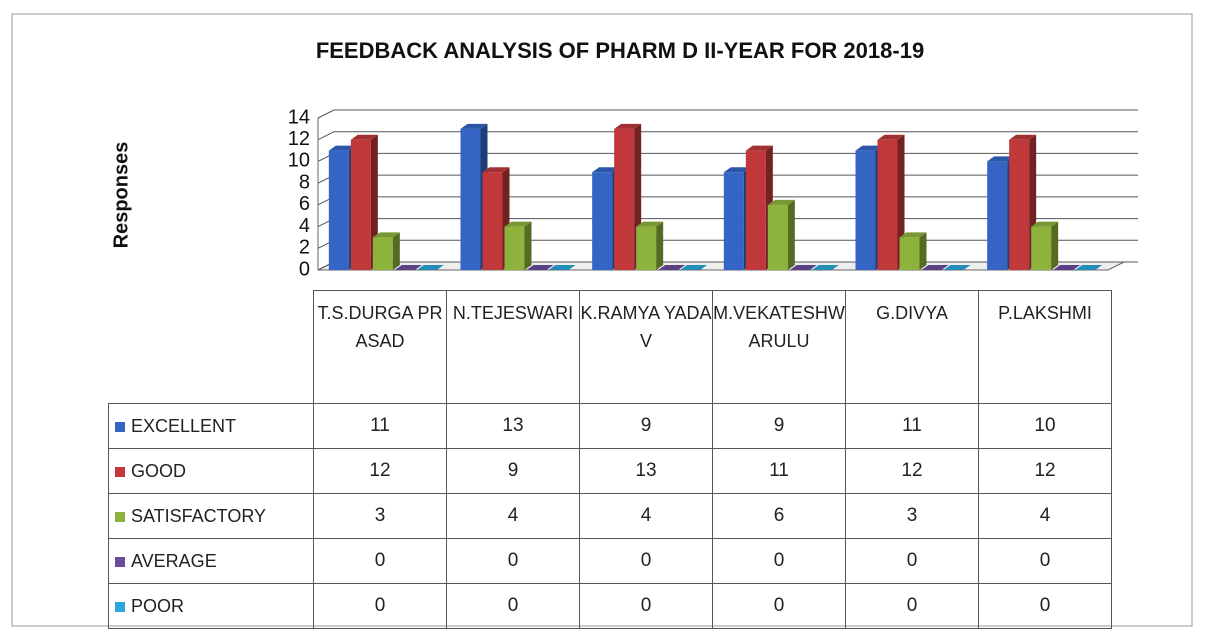 The height and width of the screenshot is (630, 1205). What do you see at coordinates (299, 139) in the screenshot?
I see `y-tick-label: 12` at bounding box center [299, 139].